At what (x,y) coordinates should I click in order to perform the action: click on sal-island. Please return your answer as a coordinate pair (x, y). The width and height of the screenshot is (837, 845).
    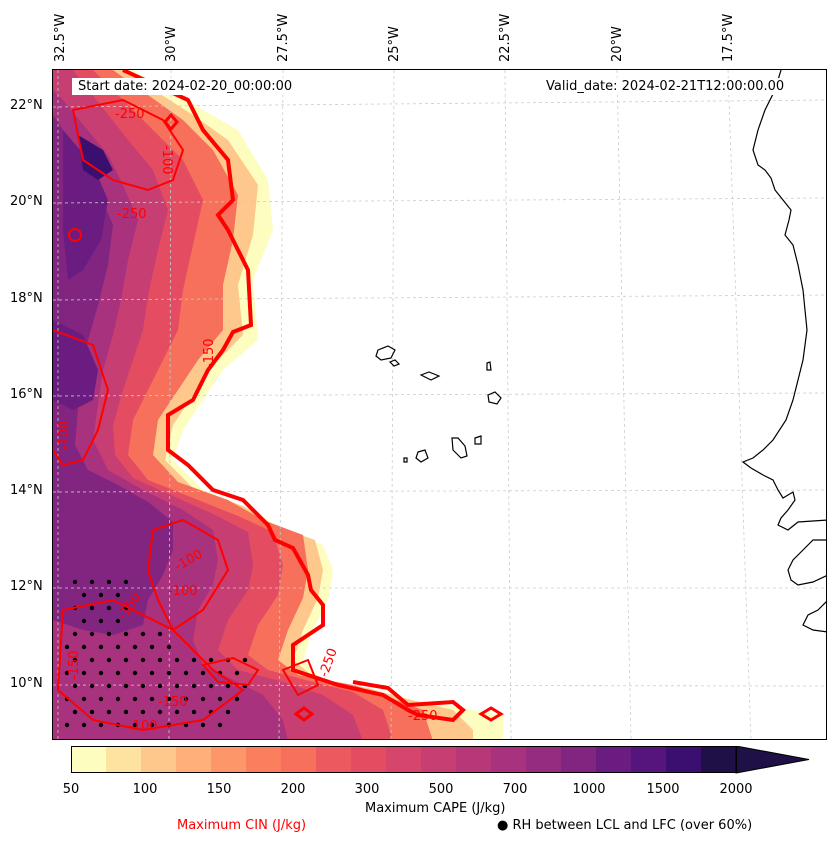
    Looking at the image, I should click on (489, 366).